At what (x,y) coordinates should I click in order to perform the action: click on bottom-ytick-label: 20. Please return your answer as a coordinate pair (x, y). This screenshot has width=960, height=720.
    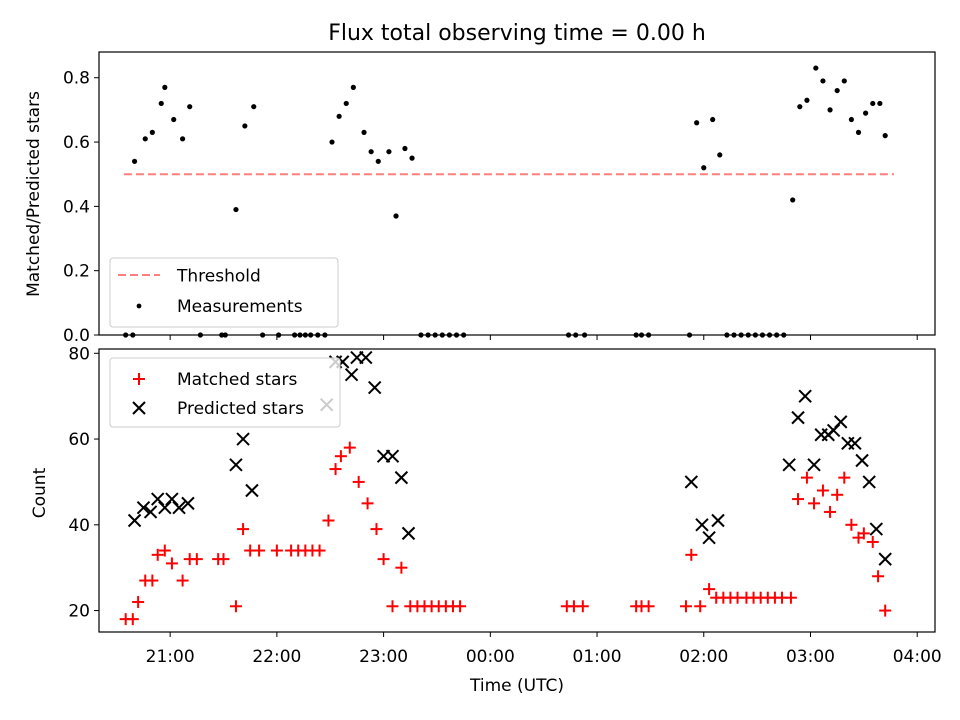
    Looking at the image, I should click on (79, 612).